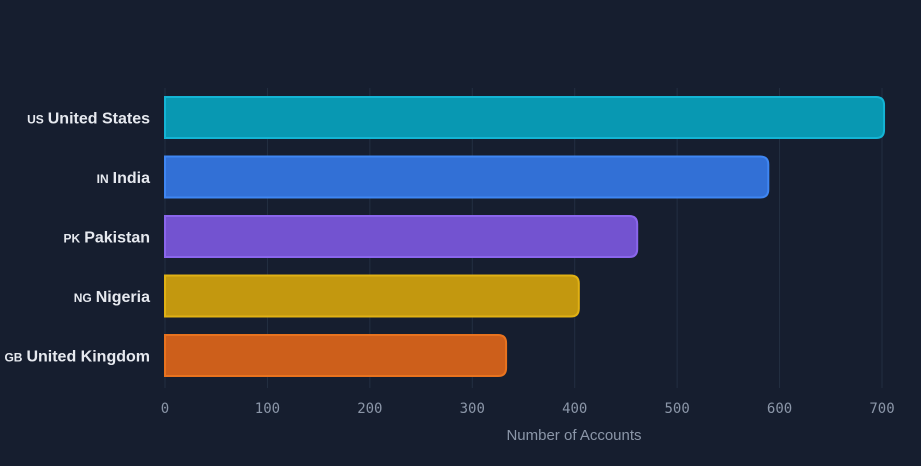 Image resolution: width=921 pixels, height=466 pixels. What do you see at coordinates (401, 236) in the screenshot?
I see `bar-pakistan` at bounding box center [401, 236].